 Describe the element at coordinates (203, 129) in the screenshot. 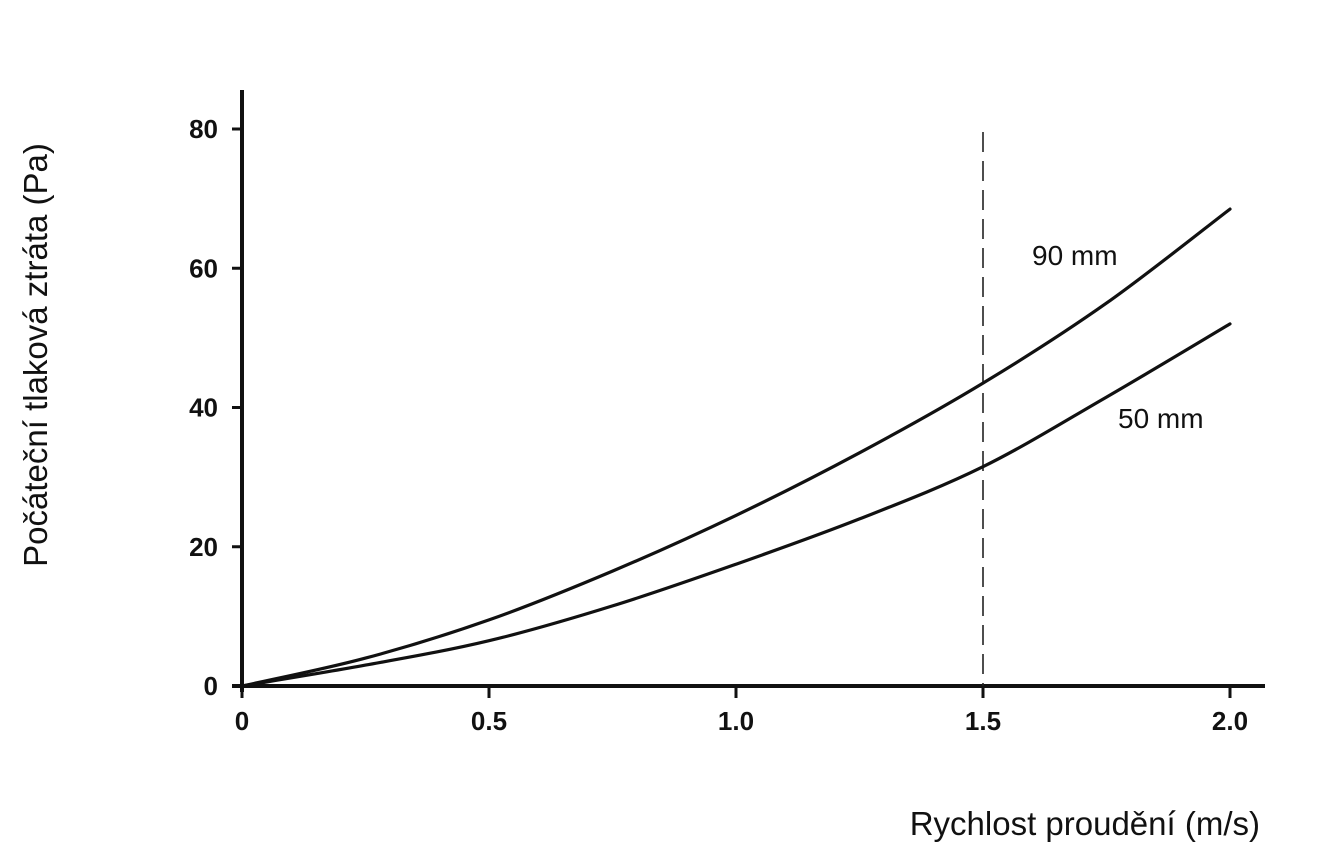

I see `y-tick-label: 80` at that location.